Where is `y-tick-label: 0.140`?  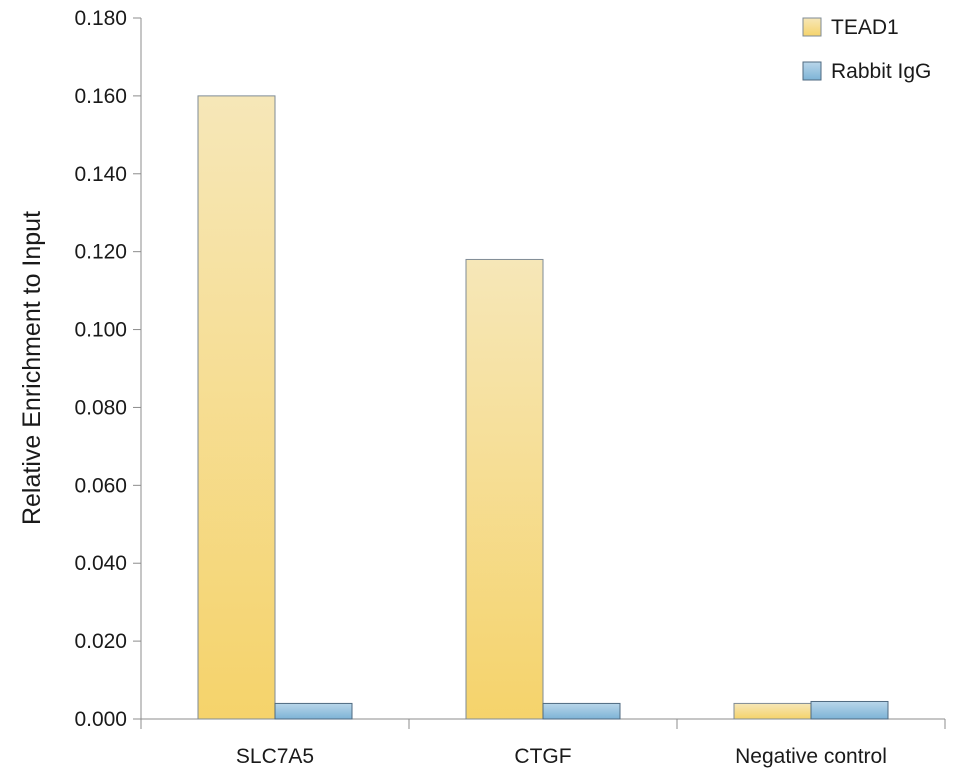 y-tick-label: 0.140 is located at coordinates (100, 174).